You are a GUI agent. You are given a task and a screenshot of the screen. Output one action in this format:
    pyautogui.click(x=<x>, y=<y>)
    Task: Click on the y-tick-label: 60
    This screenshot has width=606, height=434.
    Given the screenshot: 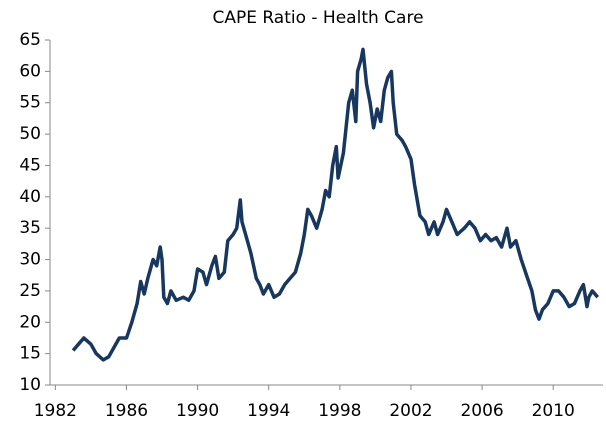 What is the action you would take?
    pyautogui.click(x=30, y=71)
    